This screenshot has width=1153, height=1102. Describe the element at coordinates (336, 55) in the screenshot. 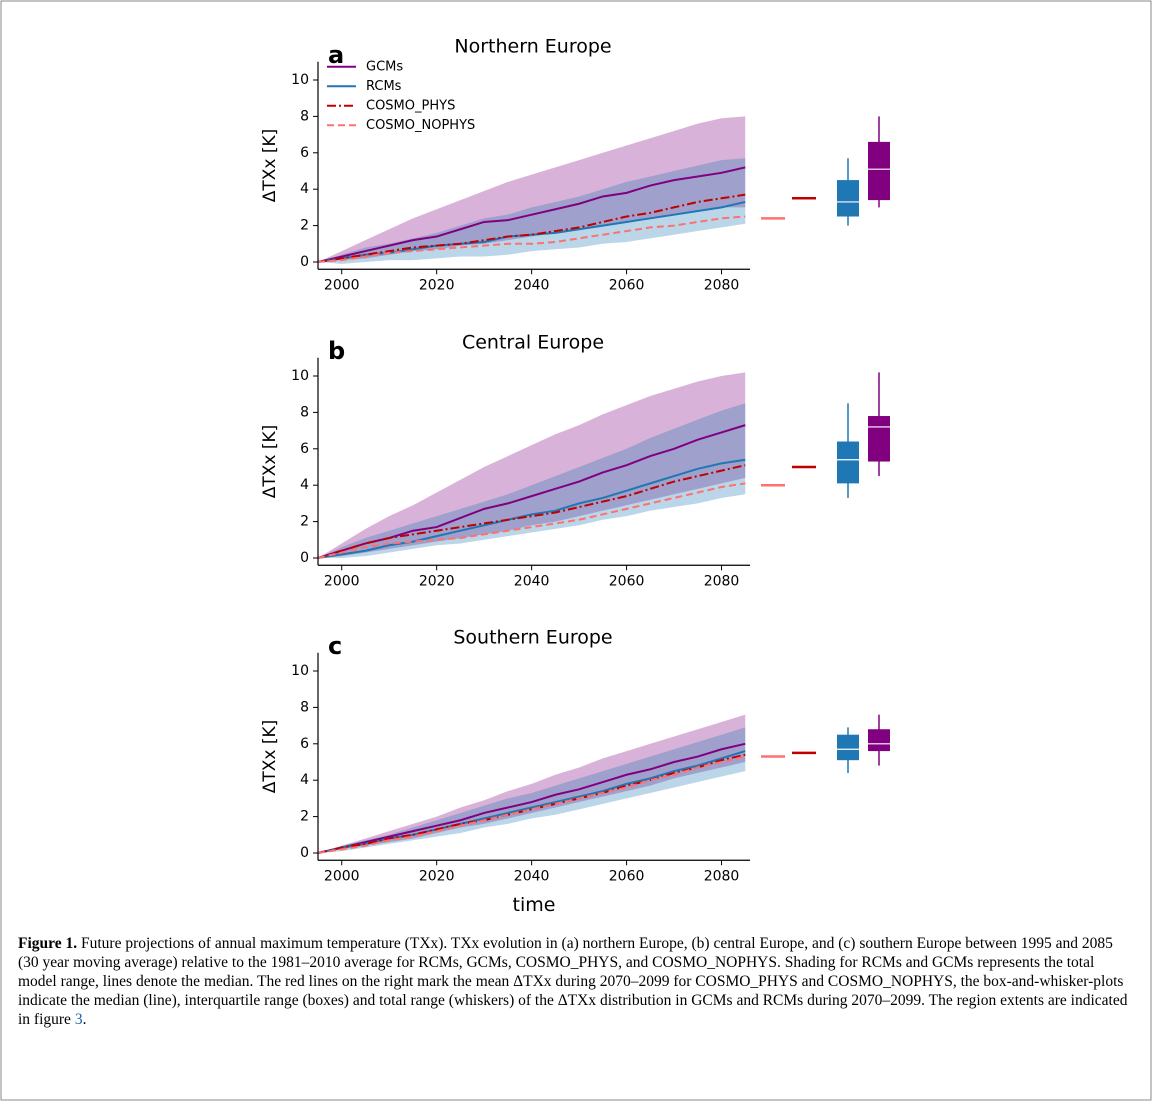

I see `panel-letter: a` at that location.